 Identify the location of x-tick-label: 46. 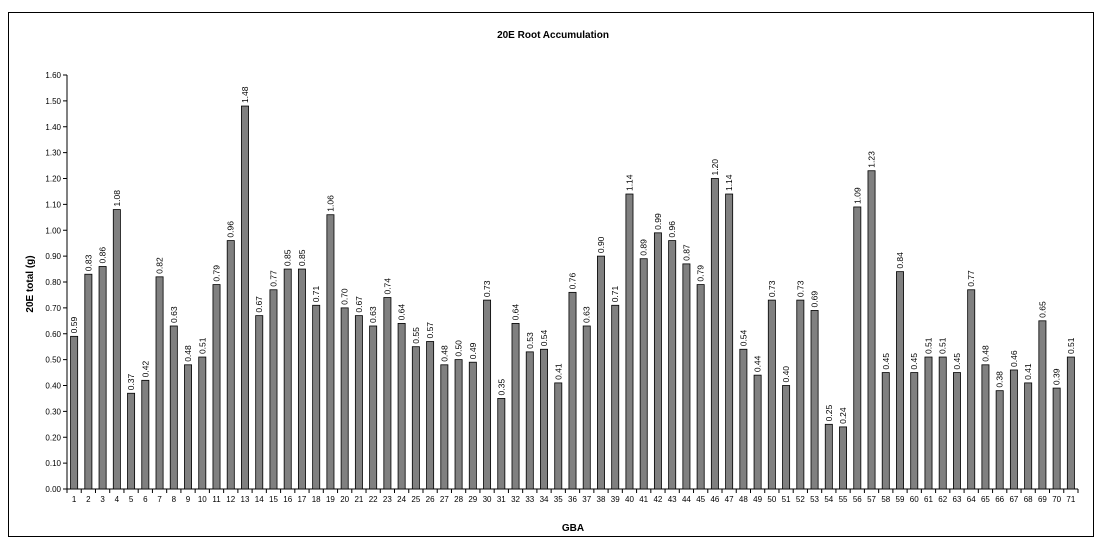
(714, 499).